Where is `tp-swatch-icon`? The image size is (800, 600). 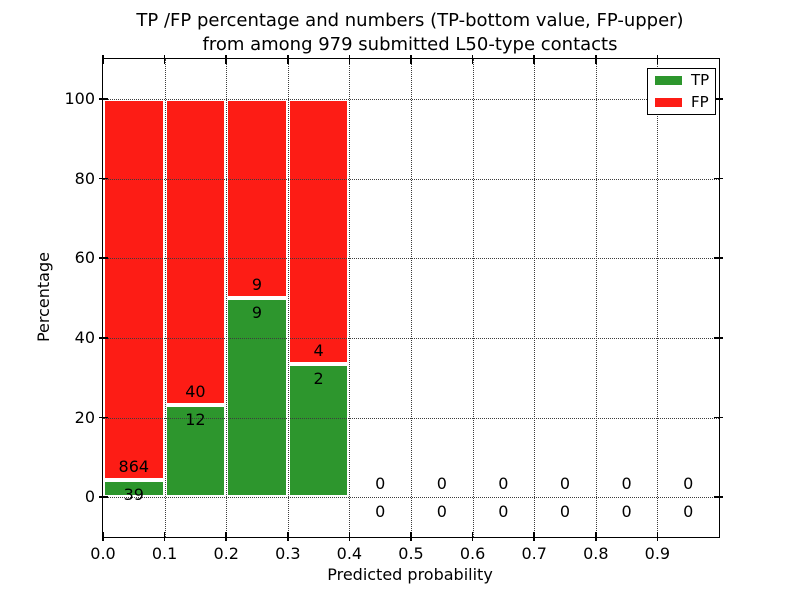
tp-swatch-icon is located at coordinates (668, 80).